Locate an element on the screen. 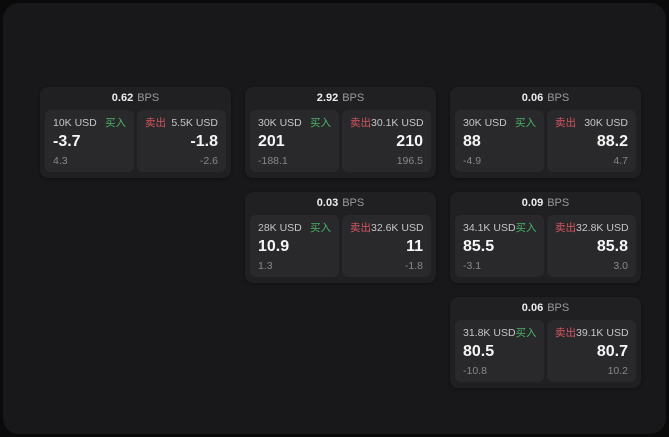  buy-panel: 28K USD 买入 10.9 1.3 is located at coordinates (294, 246).